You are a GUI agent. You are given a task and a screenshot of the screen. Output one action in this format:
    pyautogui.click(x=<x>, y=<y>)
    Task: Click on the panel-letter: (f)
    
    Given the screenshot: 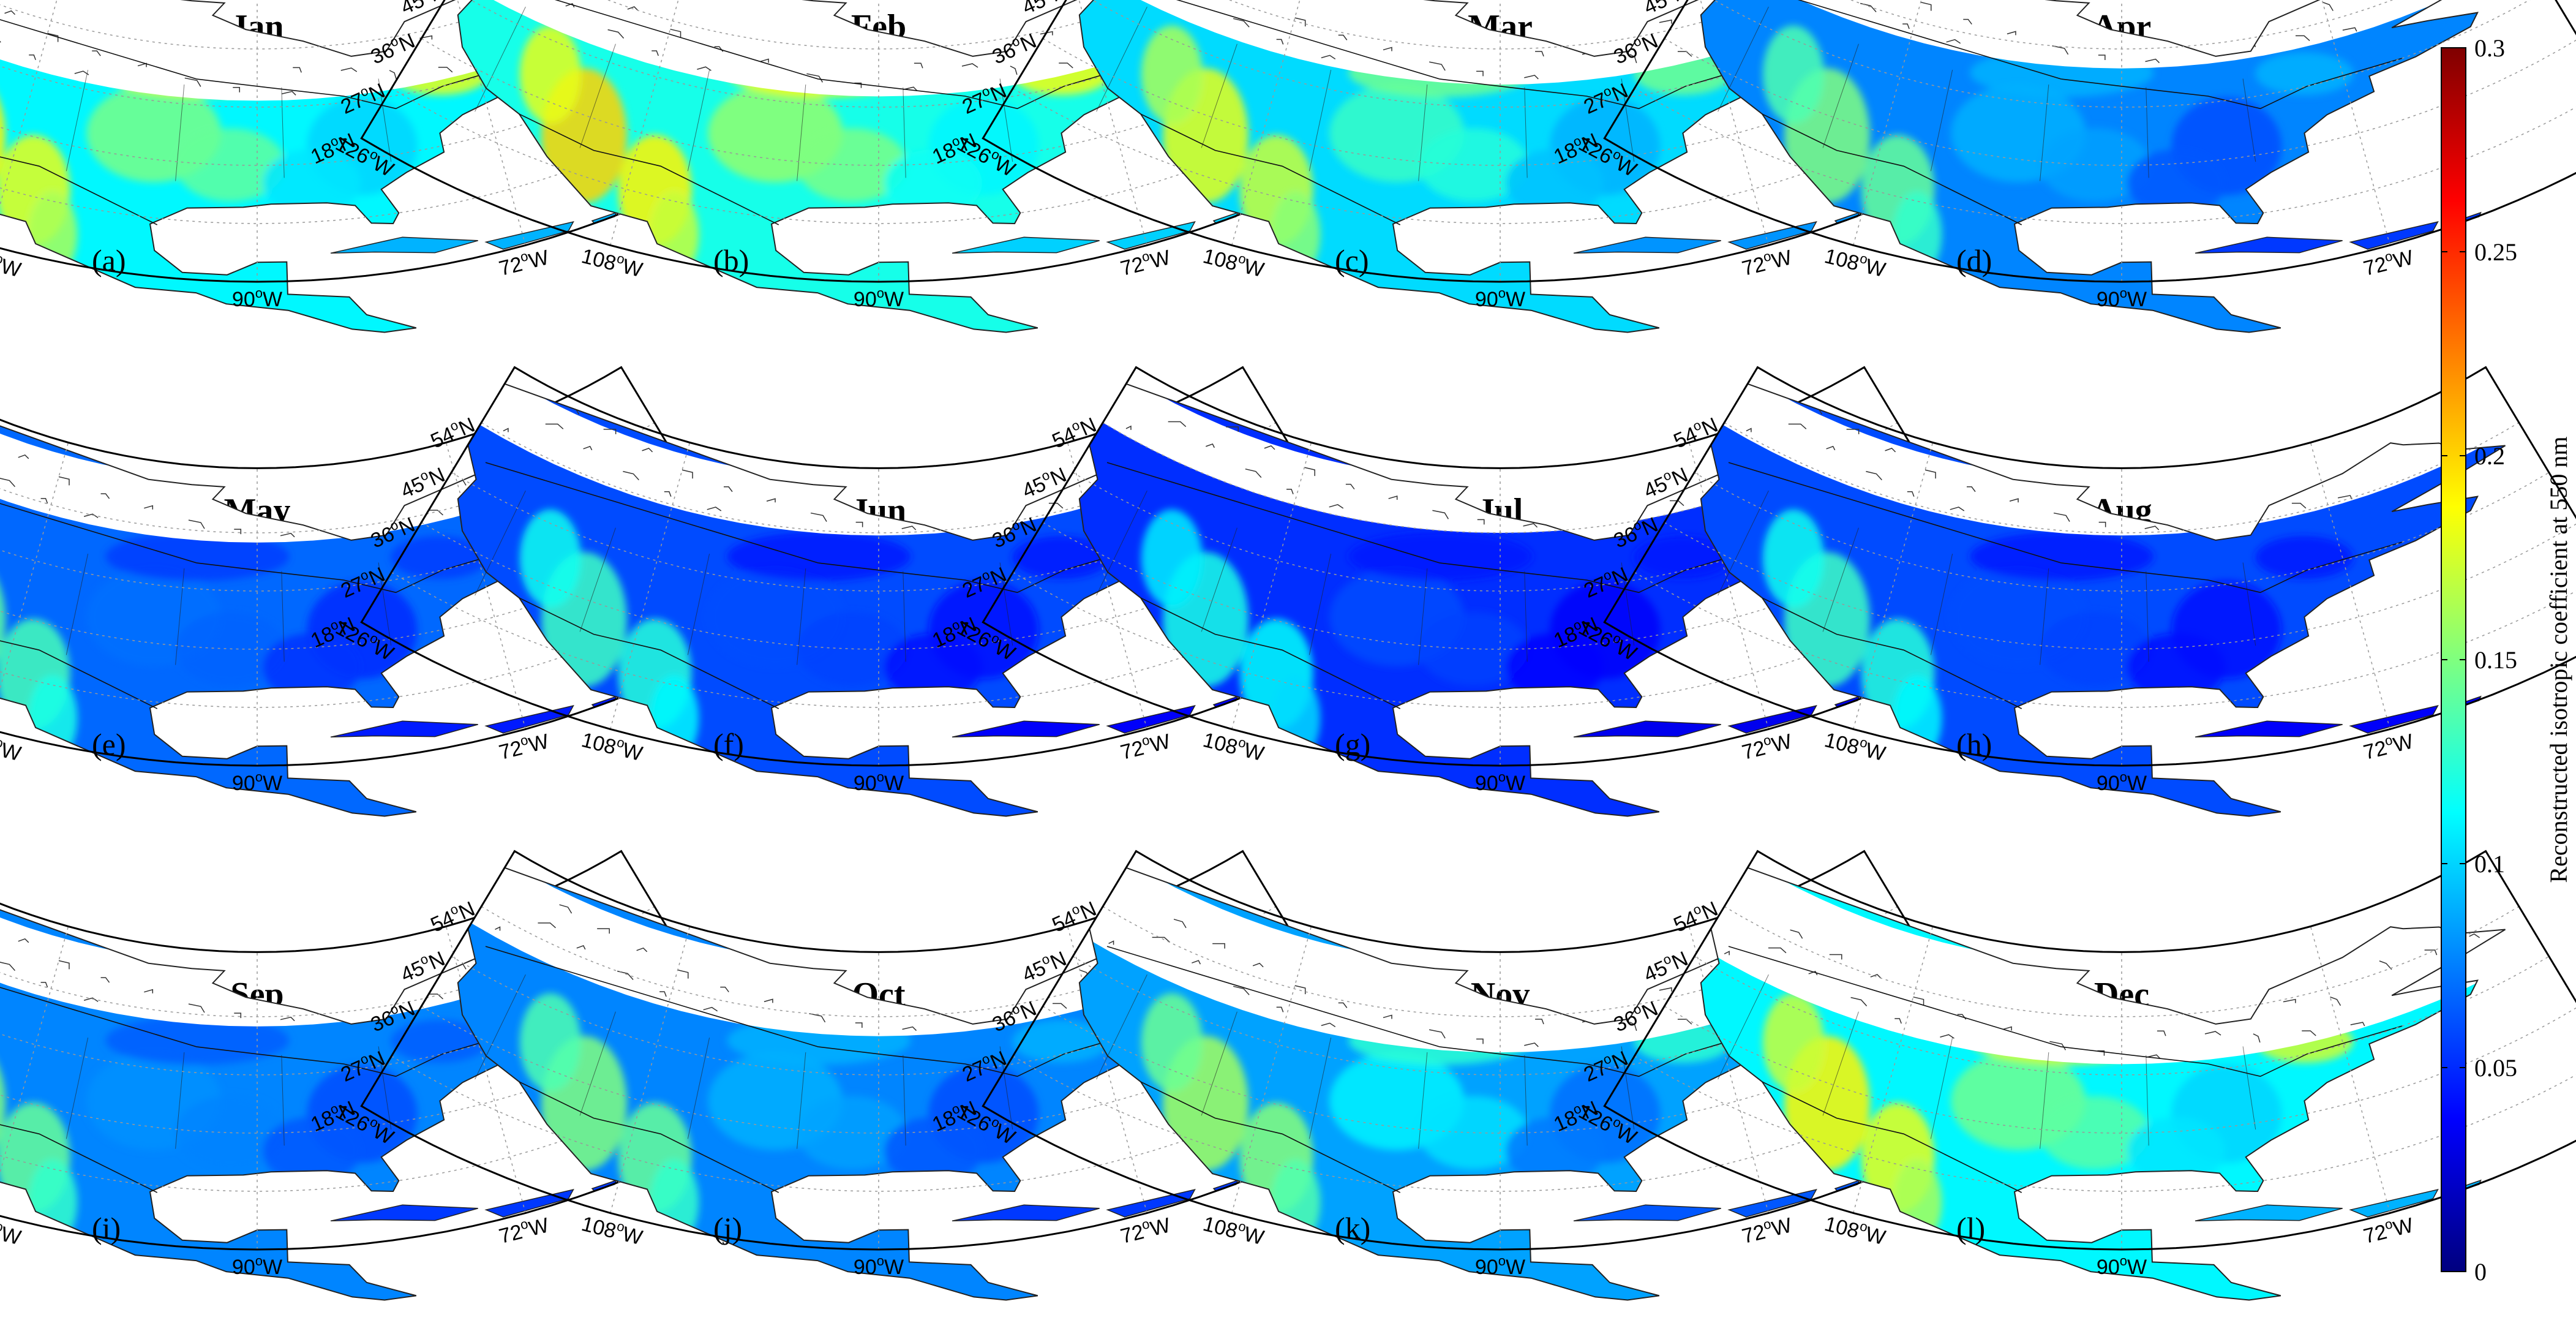 What is the action you would take?
    pyautogui.click(x=728, y=744)
    